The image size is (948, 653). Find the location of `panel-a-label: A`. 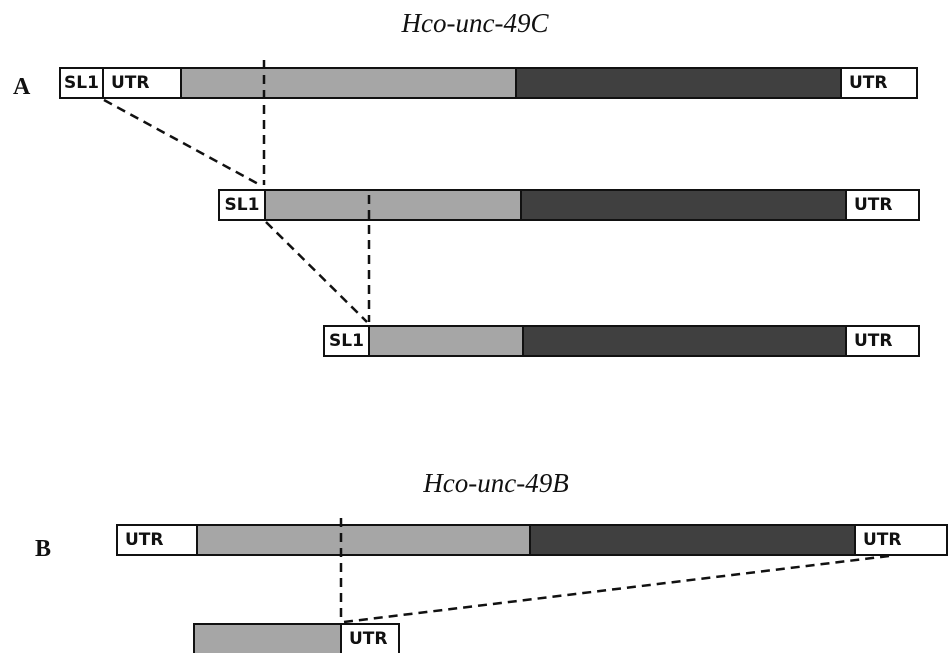

panel-a-label: A is located at coordinates (22, 87).